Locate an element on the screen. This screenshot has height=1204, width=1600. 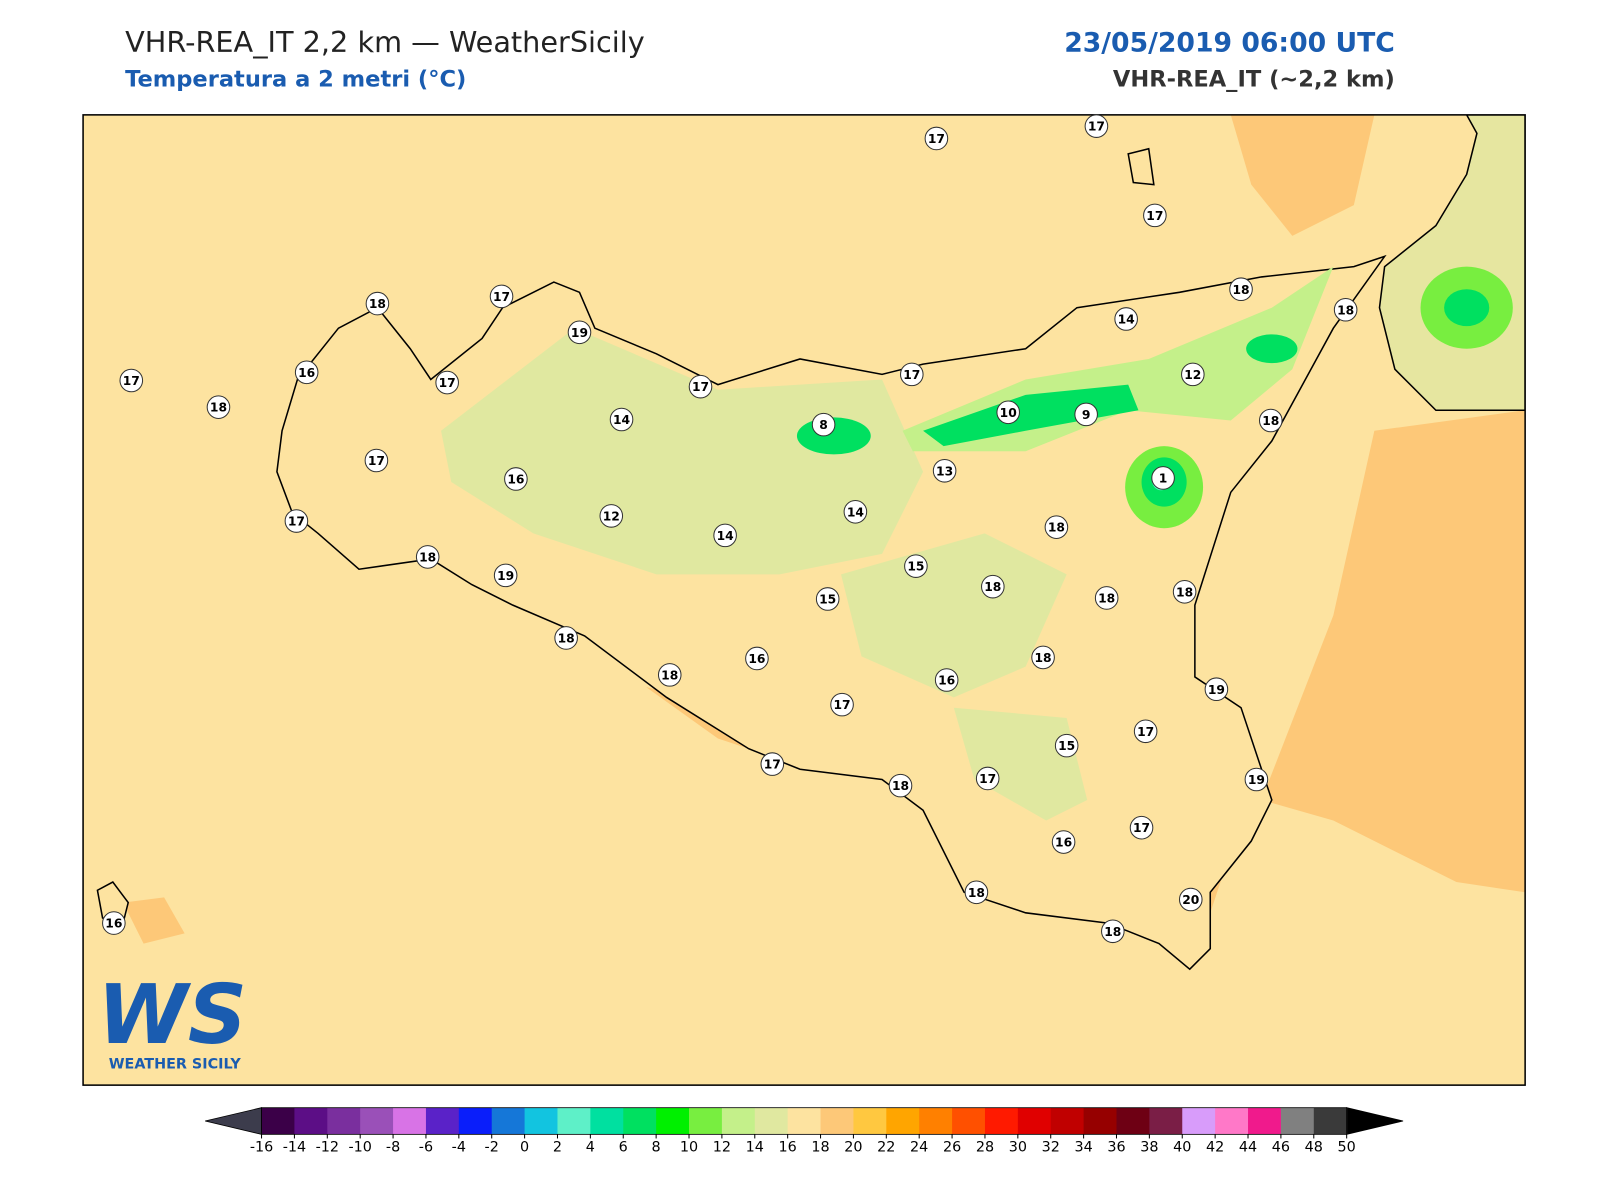
colorbar-tick-label: 8 is located at coordinates (656, 1148).